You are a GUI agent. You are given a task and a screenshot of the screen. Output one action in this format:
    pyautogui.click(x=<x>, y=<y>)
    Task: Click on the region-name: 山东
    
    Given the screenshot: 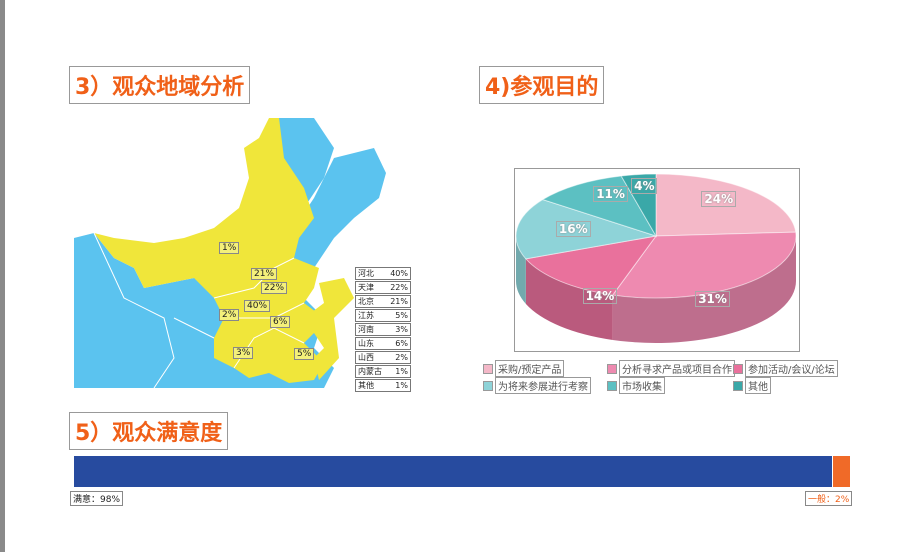 What is the action you would take?
    pyautogui.click(x=366, y=343)
    